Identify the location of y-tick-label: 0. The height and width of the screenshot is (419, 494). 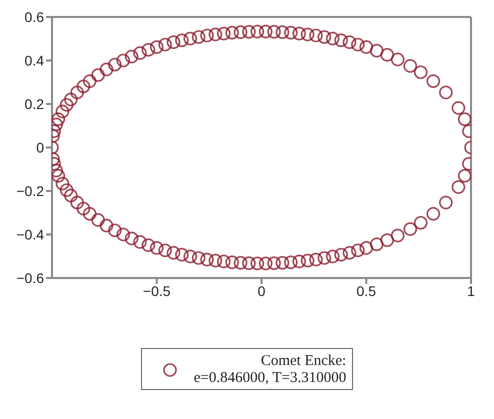
(40, 147).